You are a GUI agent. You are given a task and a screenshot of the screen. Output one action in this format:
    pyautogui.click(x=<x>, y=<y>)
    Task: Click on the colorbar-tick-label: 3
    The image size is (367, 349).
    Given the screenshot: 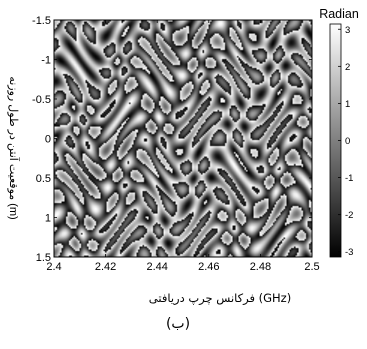 What is the action you would take?
    pyautogui.click(x=347, y=30)
    